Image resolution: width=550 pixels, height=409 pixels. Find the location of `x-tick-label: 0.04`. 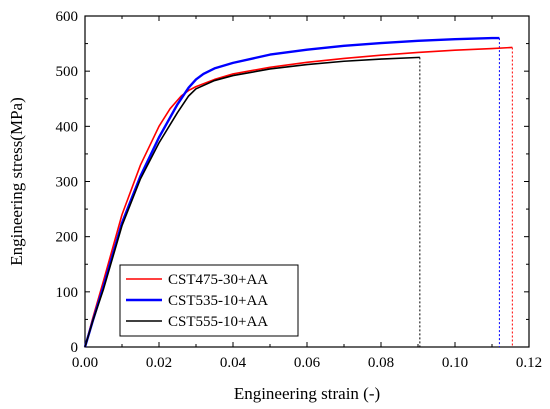

x-tick-label: 0.04 is located at coordinates (233, 363).